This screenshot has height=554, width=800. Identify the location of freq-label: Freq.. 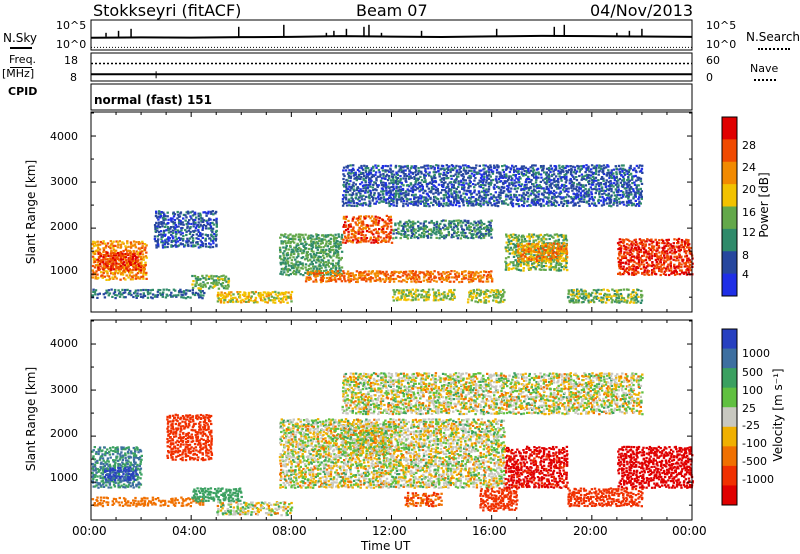
(23, 59).